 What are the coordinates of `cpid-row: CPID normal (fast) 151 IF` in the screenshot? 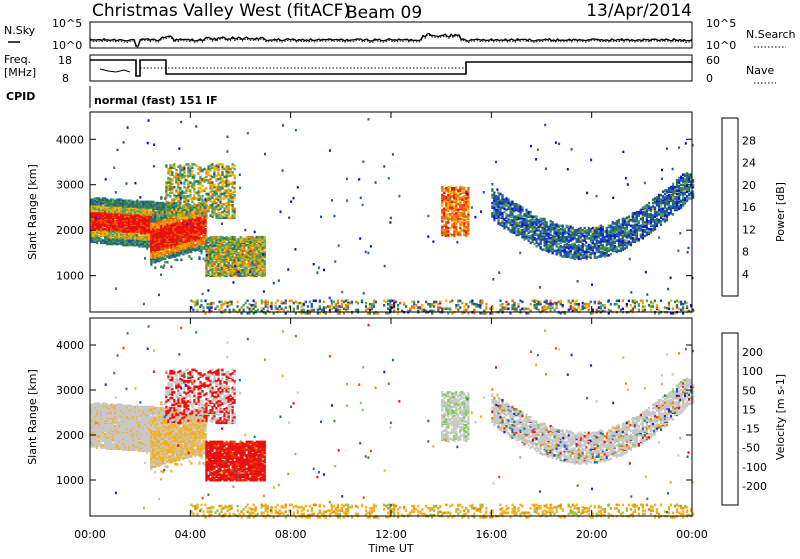 It's located at (112, 97).